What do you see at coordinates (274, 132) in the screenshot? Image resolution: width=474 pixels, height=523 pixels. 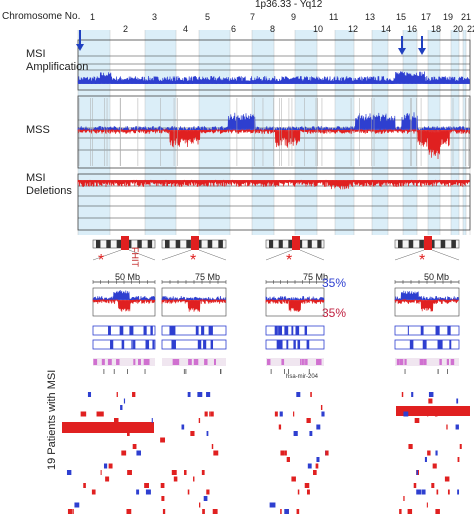 I see `track-frame` at bounding box center [274, 132].